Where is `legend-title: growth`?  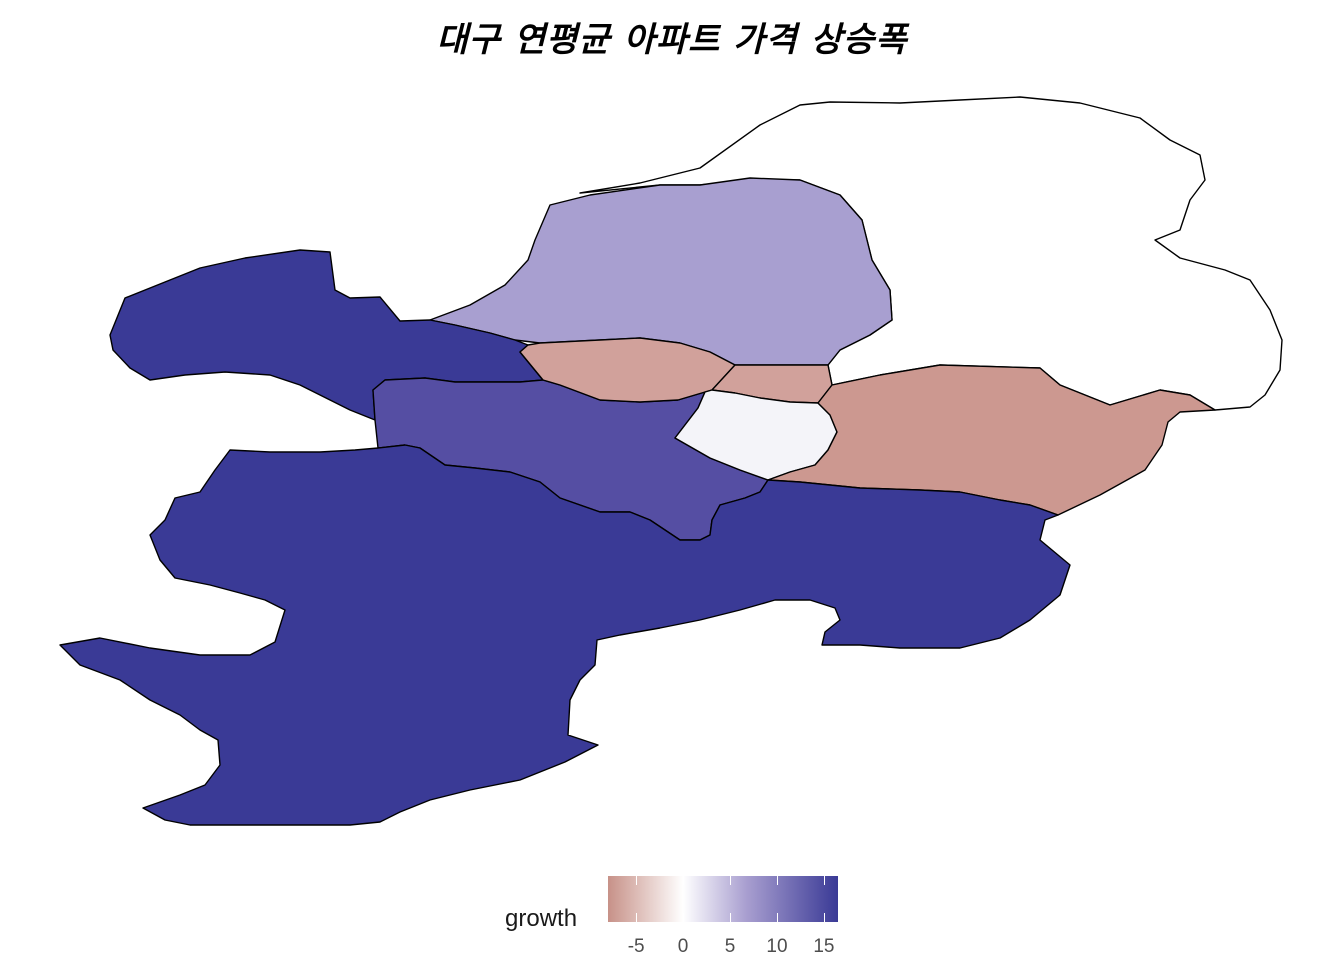
legend-title: growth is located at coordinates (541, 918).